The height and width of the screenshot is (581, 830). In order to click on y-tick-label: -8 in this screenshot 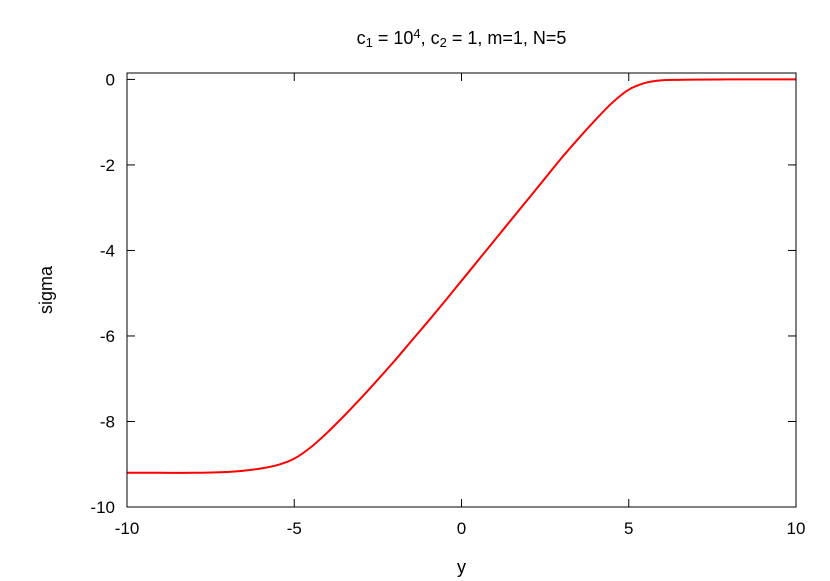, I will do `click(107, 421)`.